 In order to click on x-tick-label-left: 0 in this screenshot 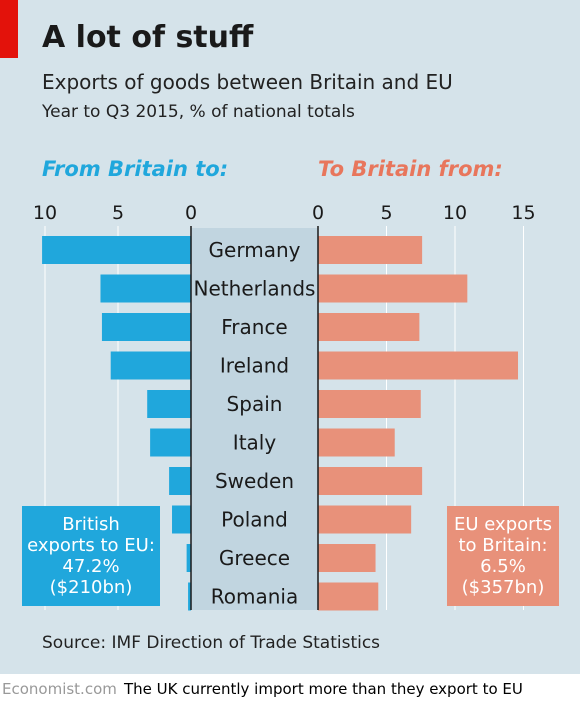, I will do `click(191, 213)`.